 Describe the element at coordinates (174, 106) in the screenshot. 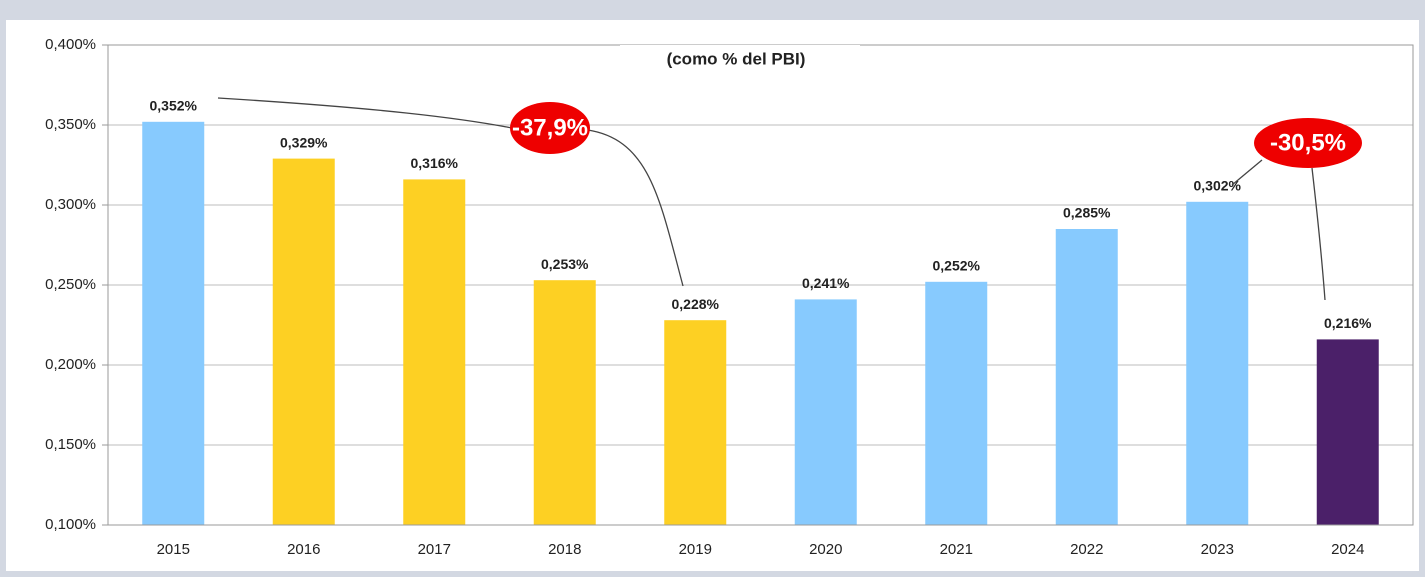

I see `value-label: 0,352%` at that location.